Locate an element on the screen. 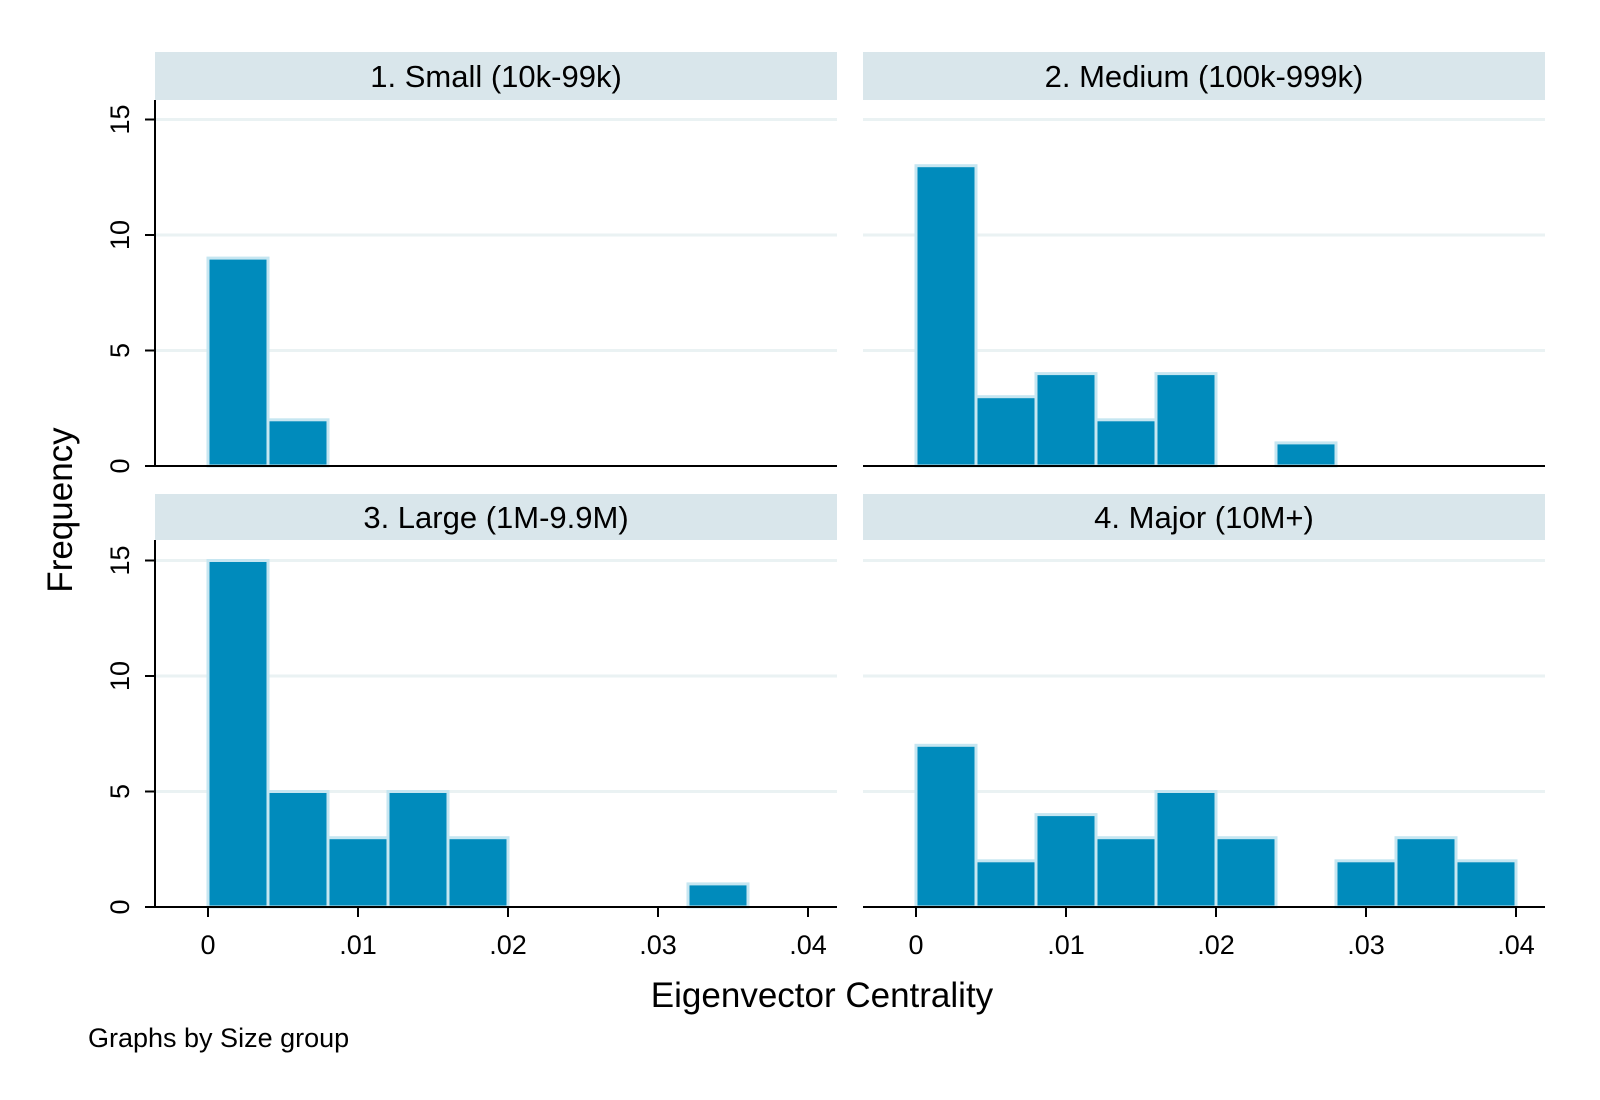 This screenshot has width=1600, height=1100. panel-title: 3. Large (1M-9.9M) is located at coordinates (495, 517).